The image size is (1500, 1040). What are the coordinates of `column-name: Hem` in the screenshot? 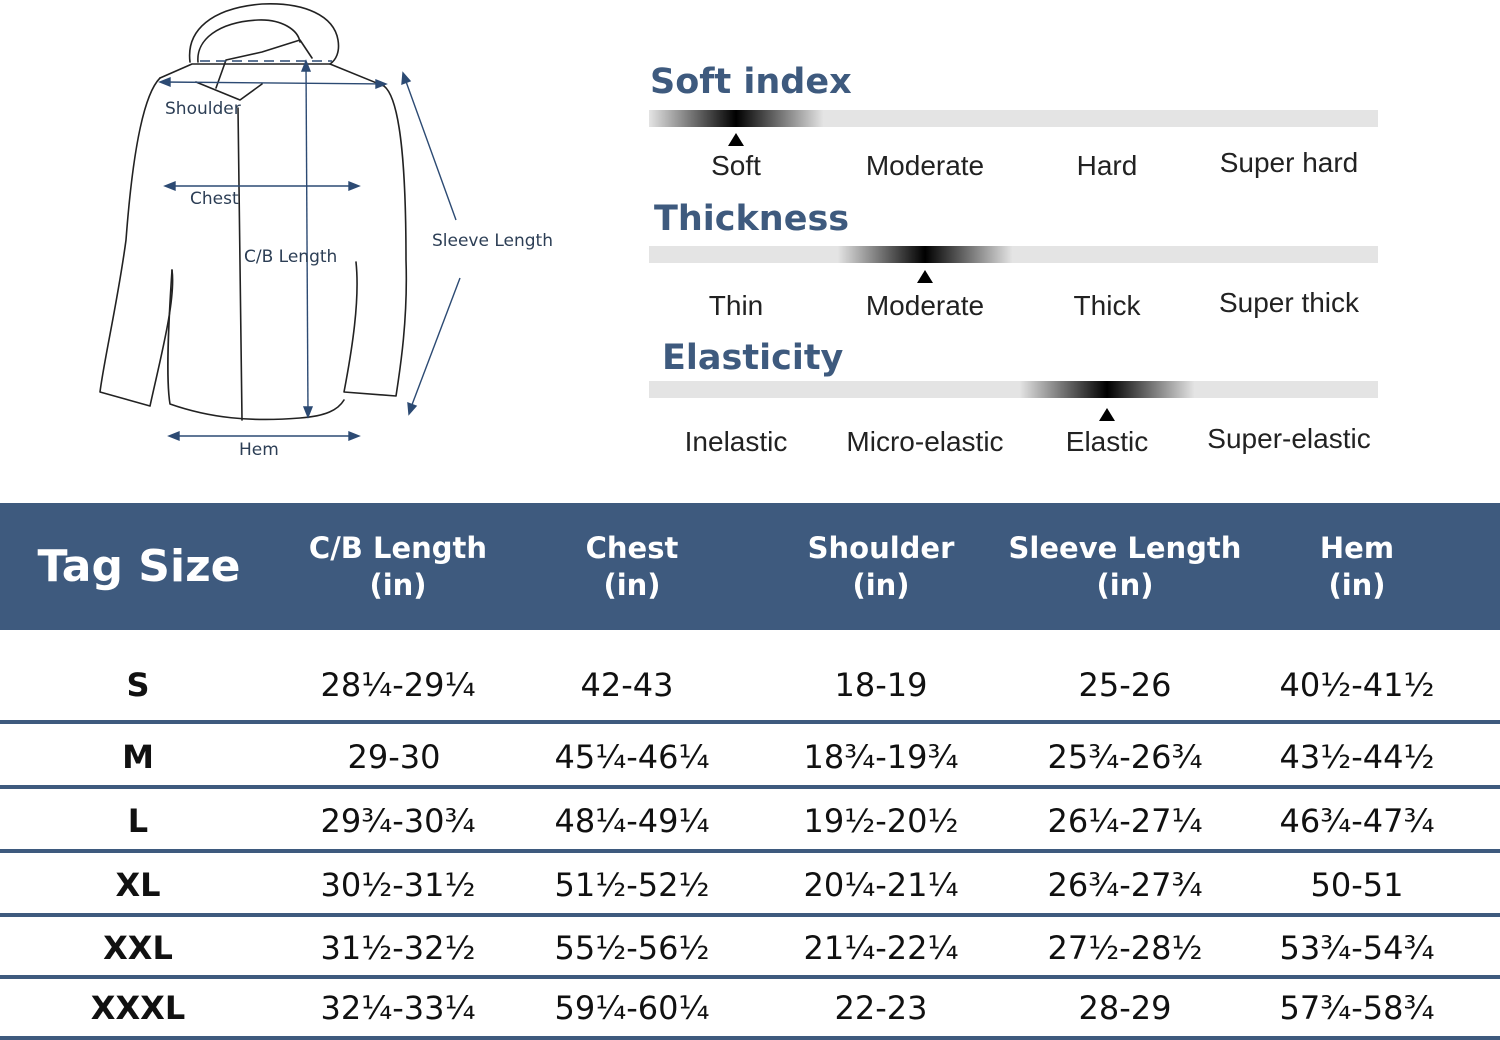 It's located at (1357, 547).